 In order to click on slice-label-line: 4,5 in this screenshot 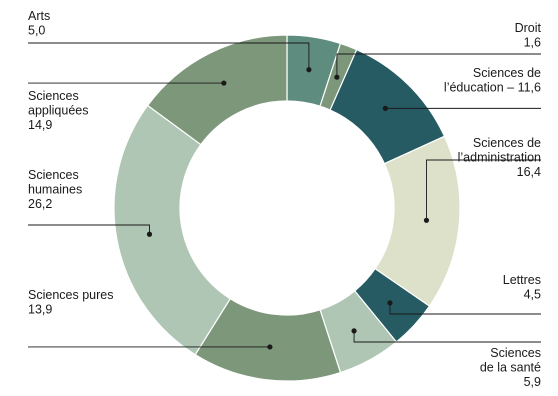, I will do `click(532, 295)`.